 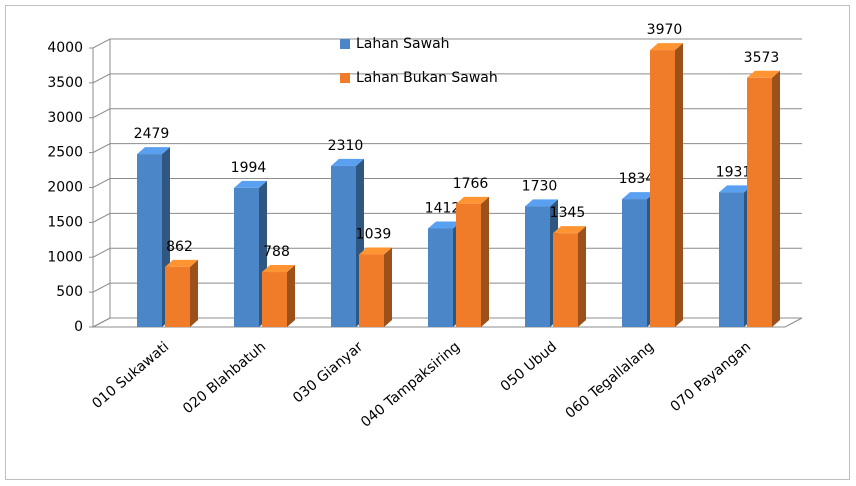 I want to click on legend-label: Lahan Sawah, so click(x=403, y=44).